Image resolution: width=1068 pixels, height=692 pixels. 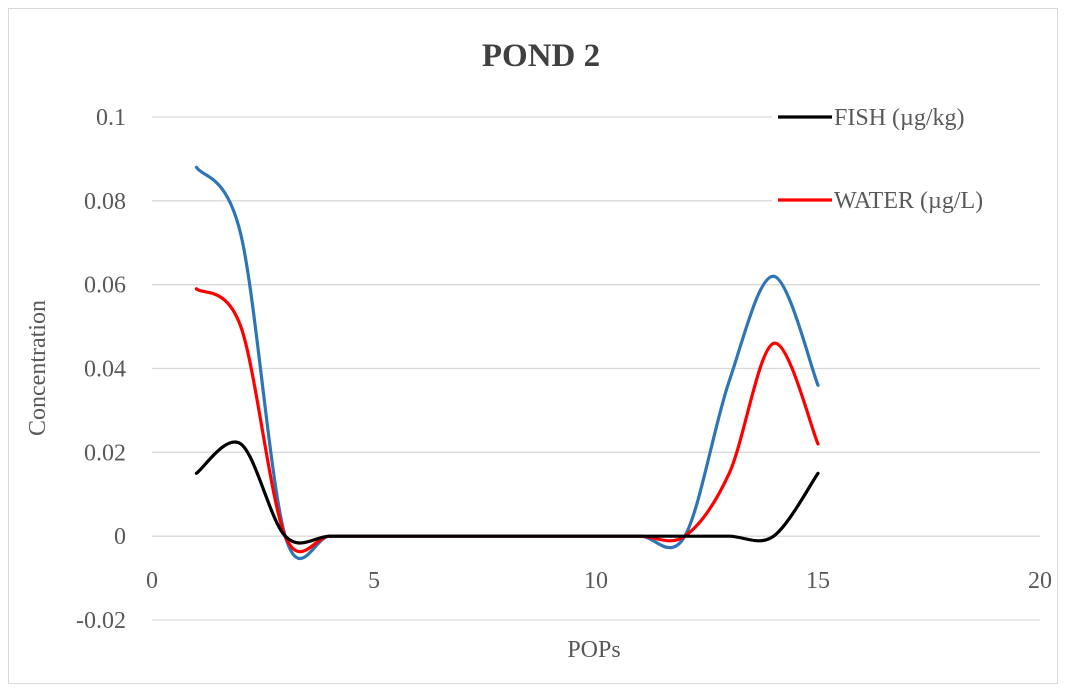 I want to click on x-tick-label: 5, so click(x=374, y=581).